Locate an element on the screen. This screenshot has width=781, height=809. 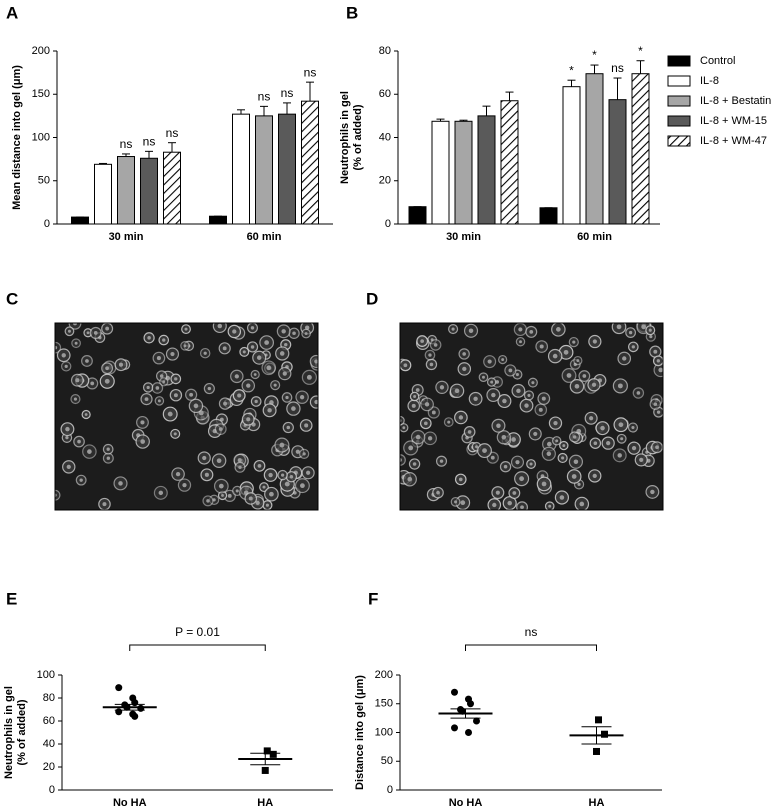
y-tick-label: 60 is located at coordinates (49, 721).